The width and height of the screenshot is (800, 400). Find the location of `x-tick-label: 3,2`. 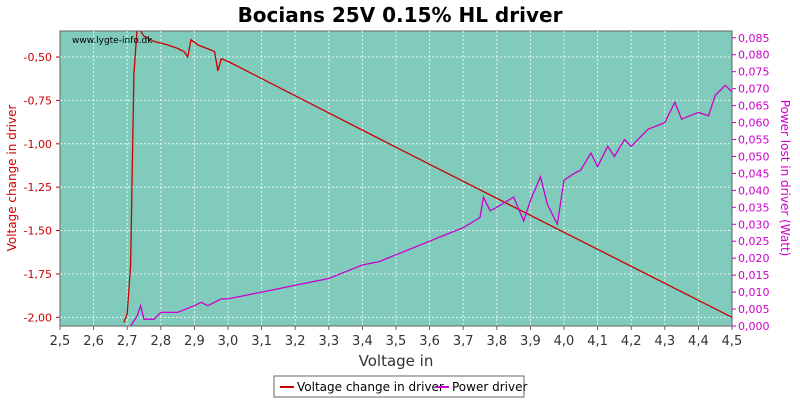

x-tick-label: 3,2 is located at coordinates (295, 341).